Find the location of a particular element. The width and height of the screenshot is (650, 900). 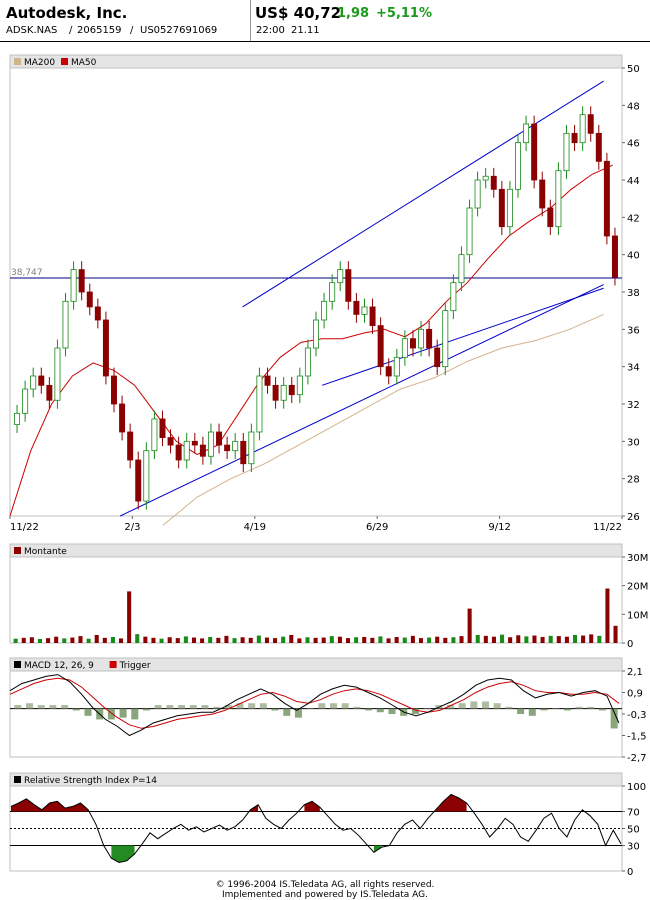

price-xtick-label: 11/22 is located at coordinates (607, 527).